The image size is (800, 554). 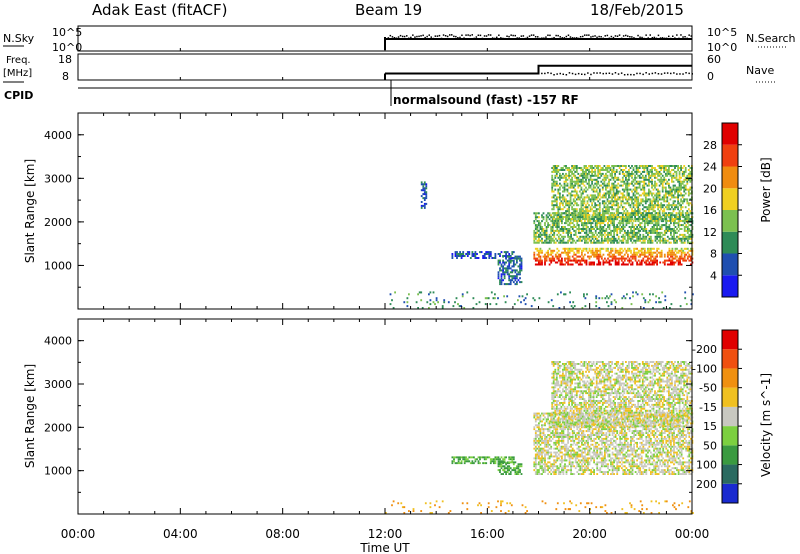 I want to click on freq-trace, so click(x=538, y=72).